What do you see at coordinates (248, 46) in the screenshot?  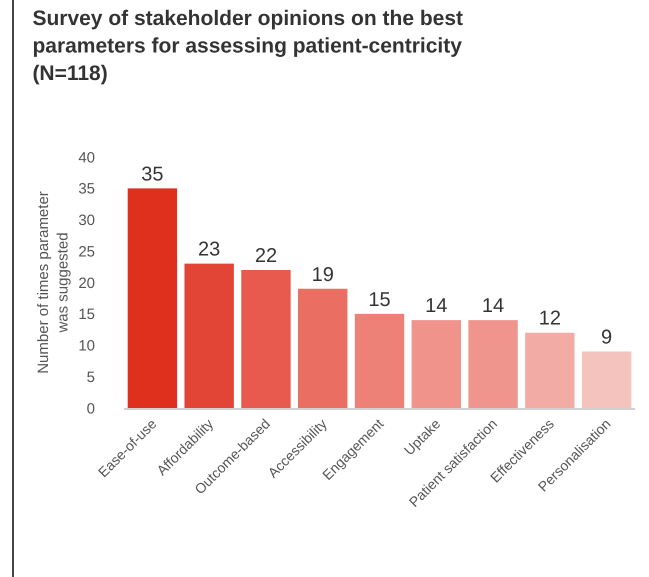 I see `chart-title: Survey of stakeholder opinions on the best parameters for assessing patient-centricity (N=118)` at bounding box center [248, 46].